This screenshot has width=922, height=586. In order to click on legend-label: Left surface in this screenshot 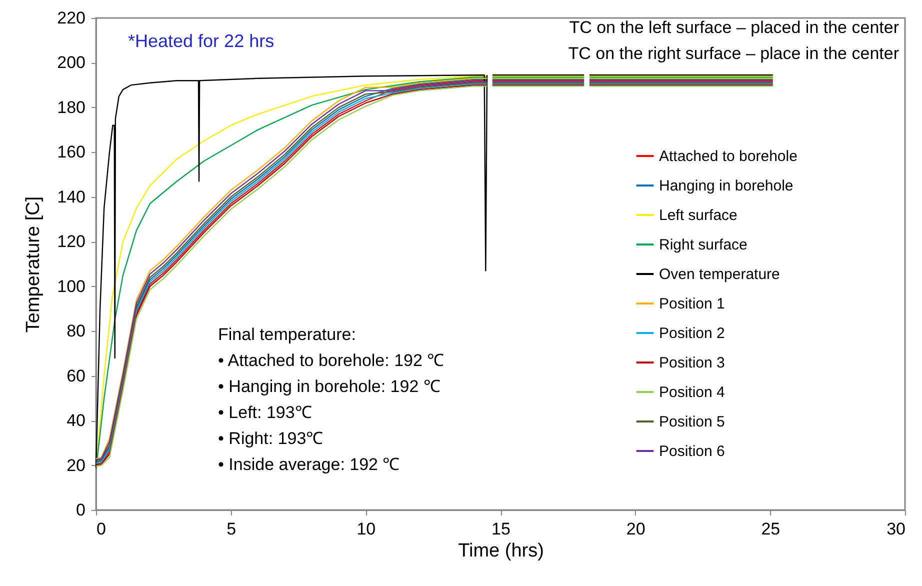, I will do `click(698, 215)`.